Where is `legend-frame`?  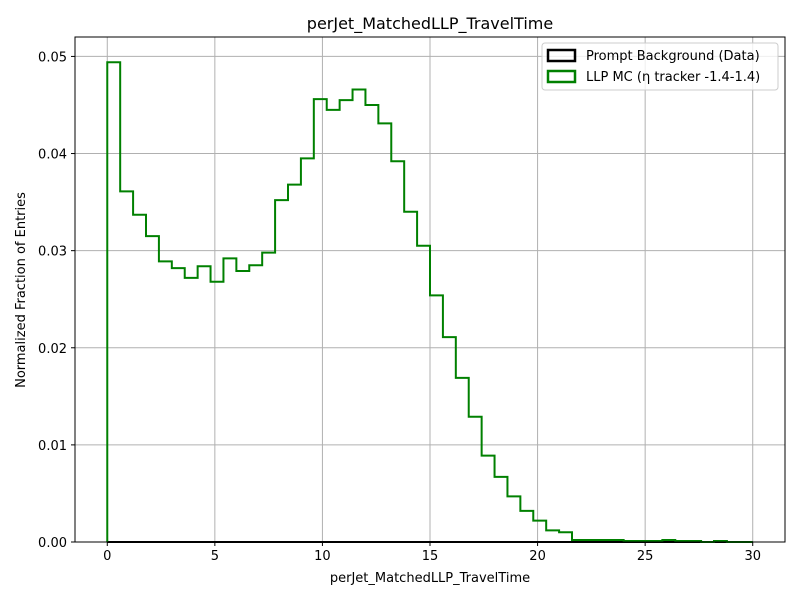 legend-frame is located at coordinates (660, 66).